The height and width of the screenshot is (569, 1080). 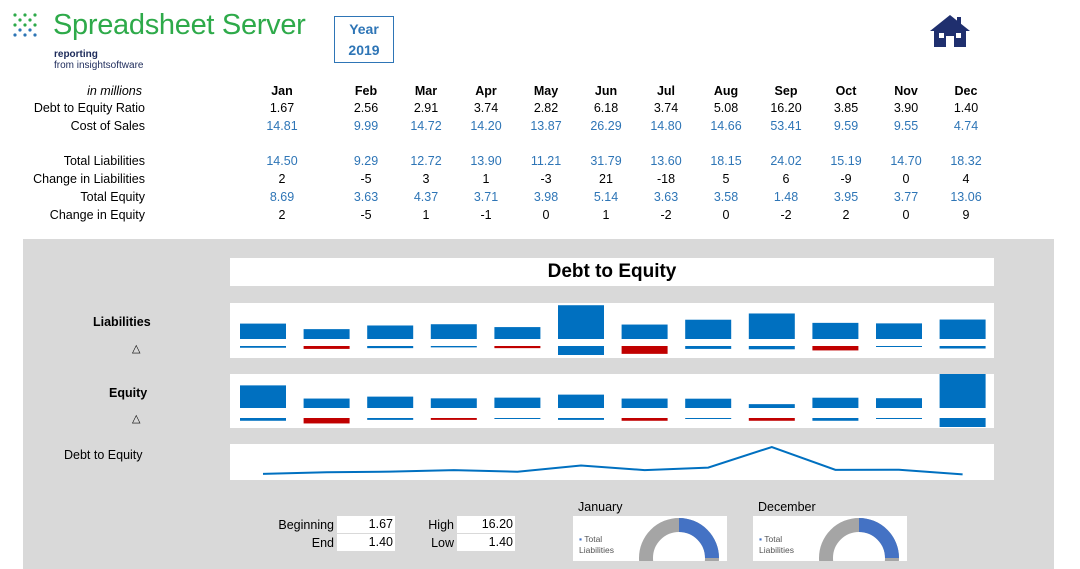 I want to click on table-cell: 14.72, so click(x=426, y=126).